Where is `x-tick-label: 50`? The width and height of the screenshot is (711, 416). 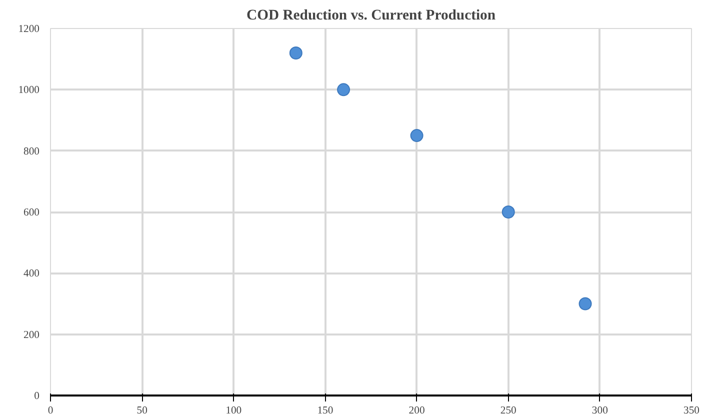 x-tick-label: 50 is located at coordinates (142, 411).